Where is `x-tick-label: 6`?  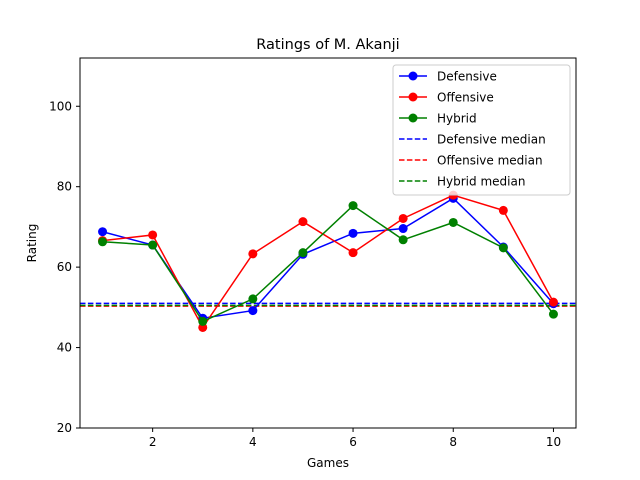 x-tick-label: 6 is located at coordinates (353, 442).